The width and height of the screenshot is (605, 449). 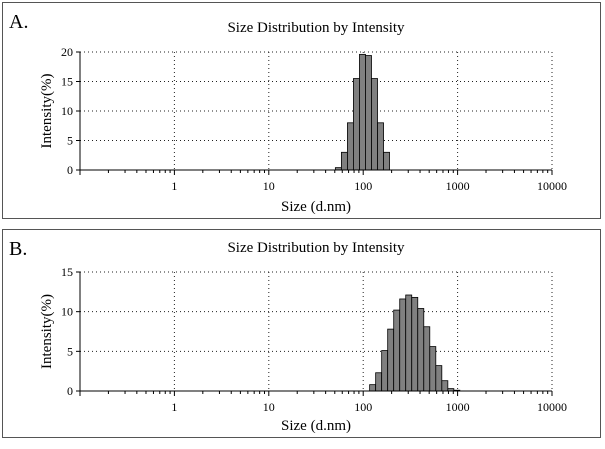 What do you see at coordinates (18, 249) in the screenshot?
I see `panel-label: B.` at bounding box center [18, 249].